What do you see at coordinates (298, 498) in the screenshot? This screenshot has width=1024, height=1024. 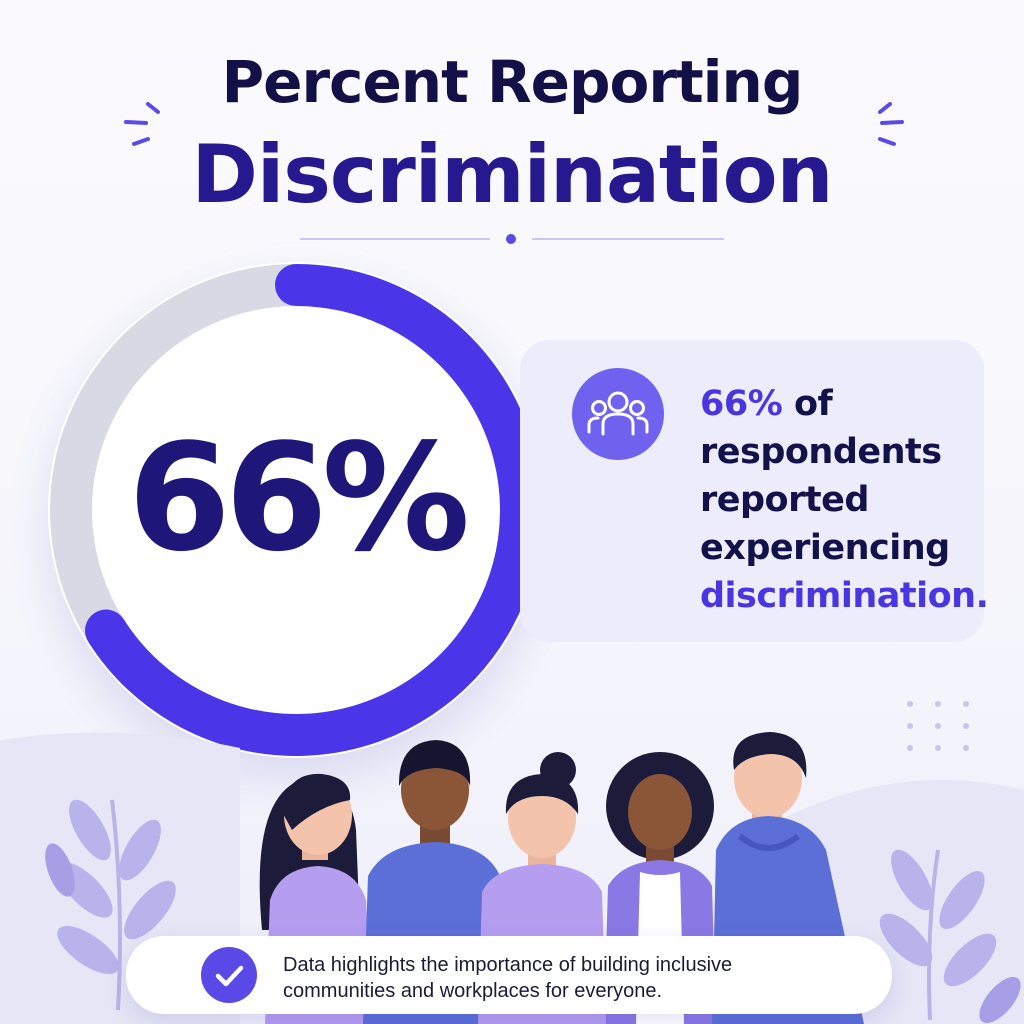 I see `percentage-value: 66%` at bounding box center [298, 498].